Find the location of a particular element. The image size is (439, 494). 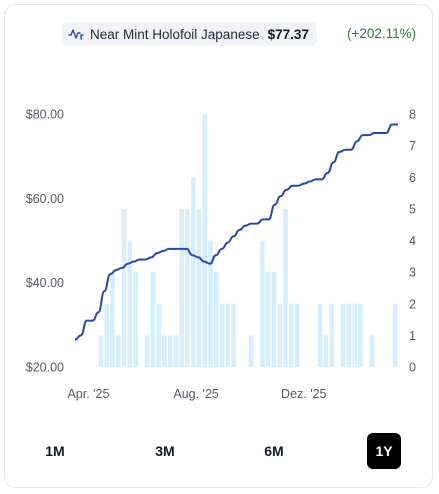

tab-6m: 6M is located at coordinates (274, 451).